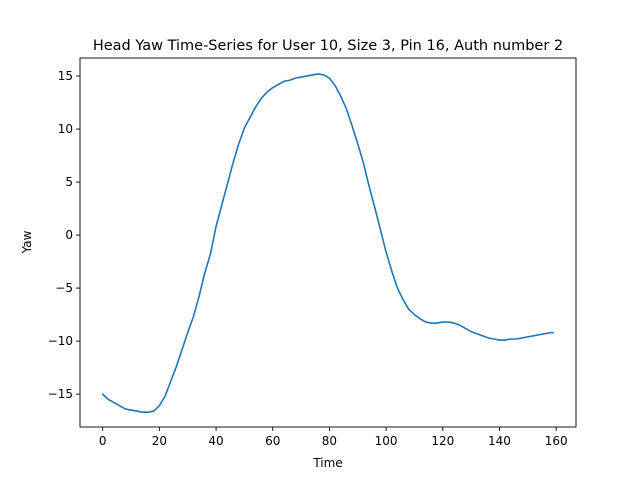 The image size is (640, 480). I want to click on y-tick-label: 10, so click(65, 129).